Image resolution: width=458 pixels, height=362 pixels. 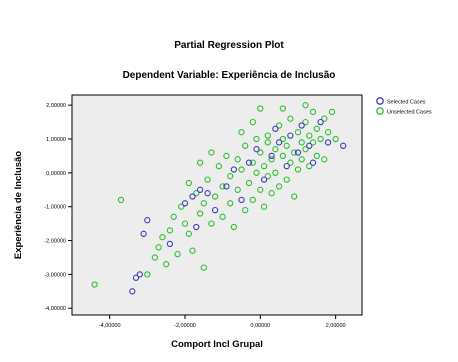 I want to click on y-tick-label: 0,00000, so click(x=56, y=174).